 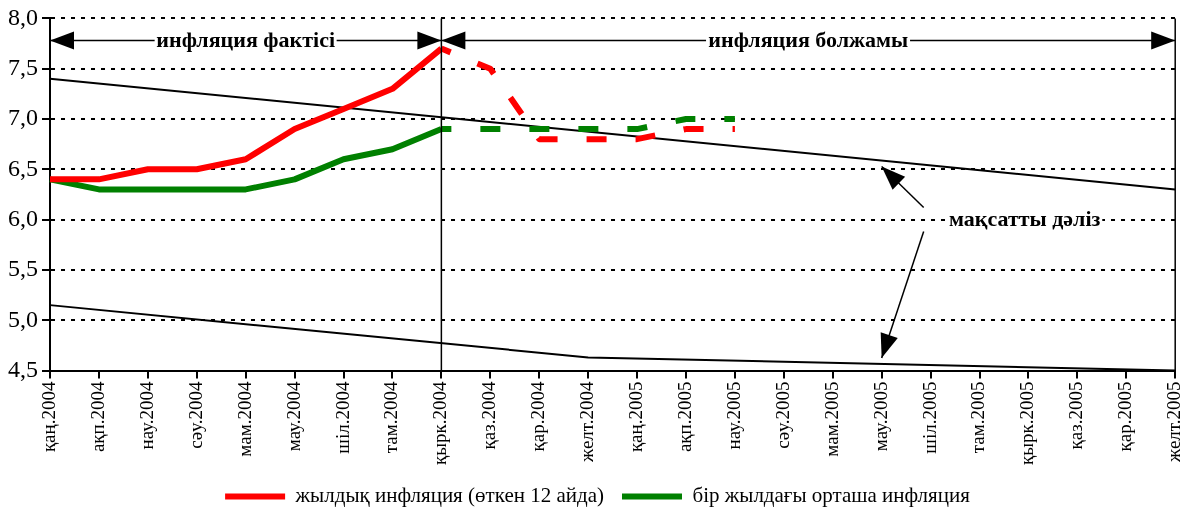 What do you see at coordinates (1076, 415) in the screenshot?
I see `x-tick-label: қаз.2005` at bounding box center [1076, 415].